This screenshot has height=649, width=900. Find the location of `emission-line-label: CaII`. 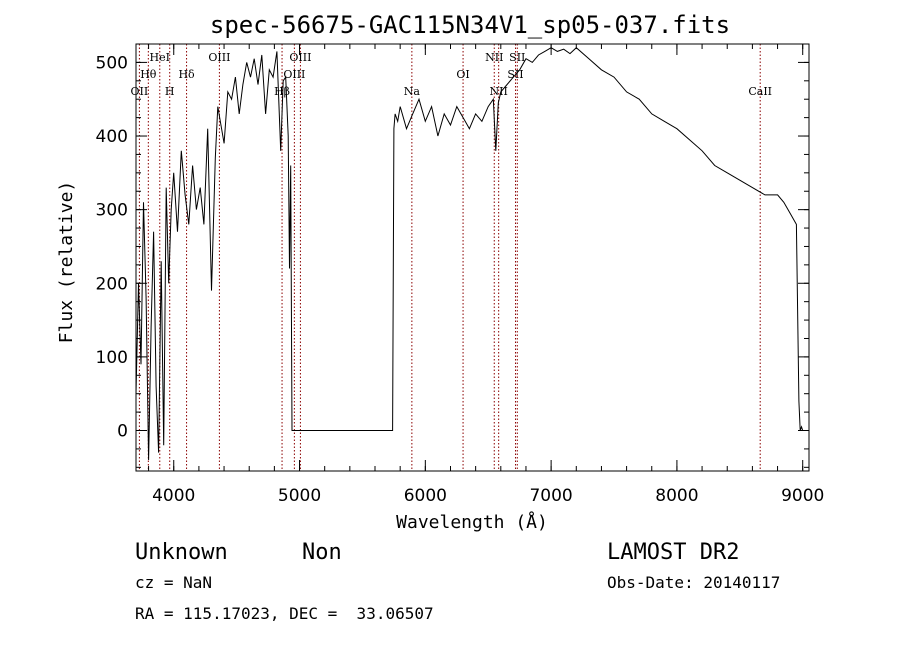

emission-line-label: CaII is located at coordinates (760, 91).